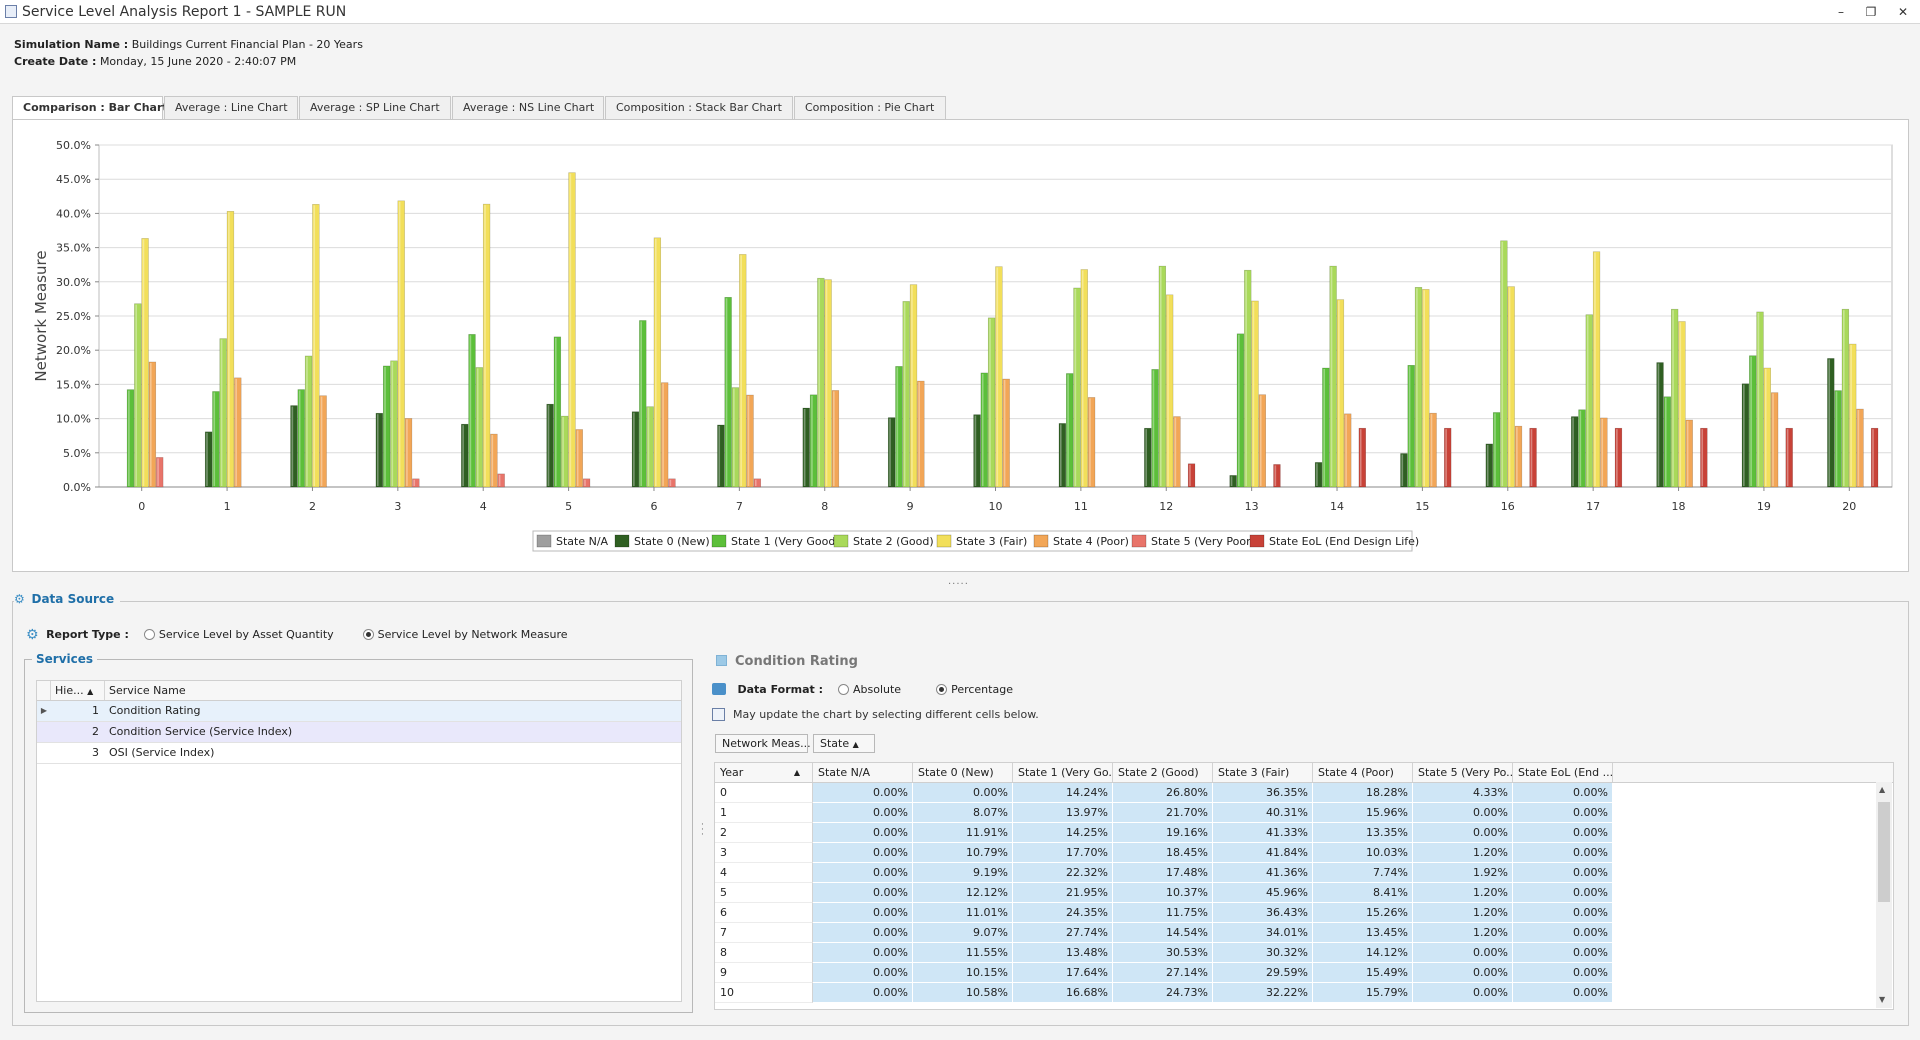  Describe the element at coordinates (1163, 893) in the screenshot. I see `value-cell: 10.37%` at that location.